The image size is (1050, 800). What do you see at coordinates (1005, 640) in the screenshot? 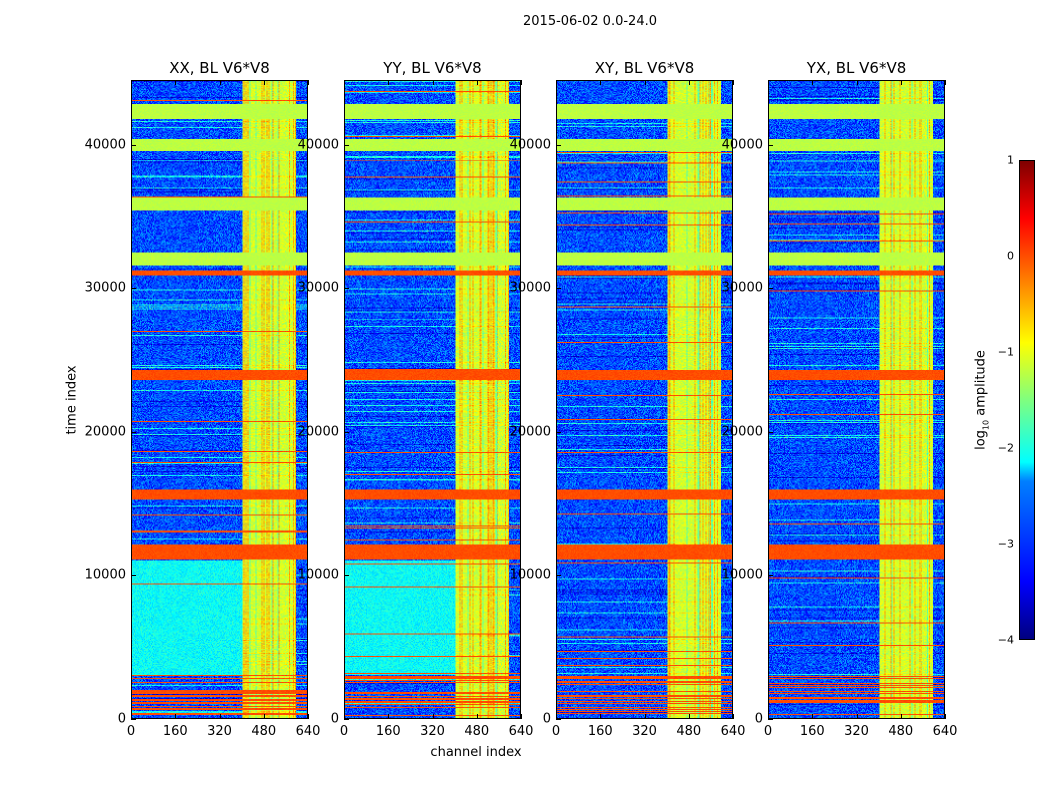
I see `colorbar-tick-label: −4` at bounding box center [1005, 640].